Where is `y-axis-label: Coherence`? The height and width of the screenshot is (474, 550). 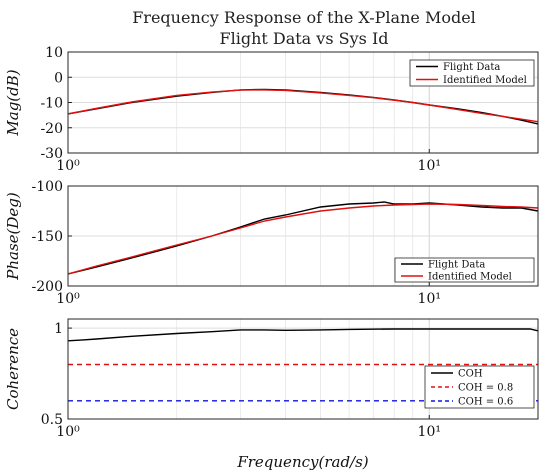
y-axis-label: Coherence is located at coordinates (13, 369).